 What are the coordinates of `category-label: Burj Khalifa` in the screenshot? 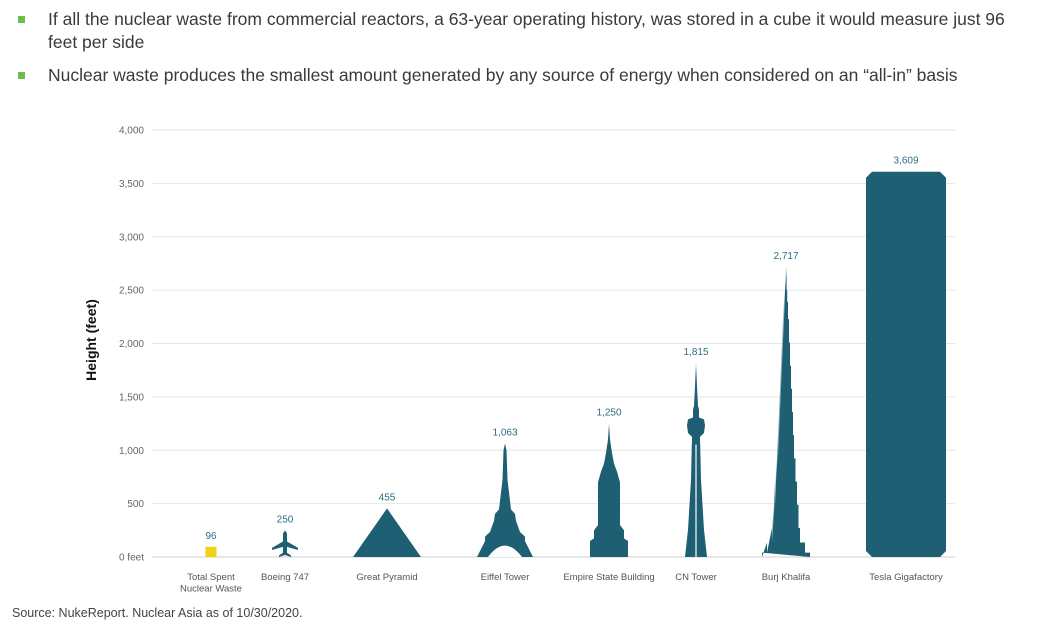 It's located at (786, 577).